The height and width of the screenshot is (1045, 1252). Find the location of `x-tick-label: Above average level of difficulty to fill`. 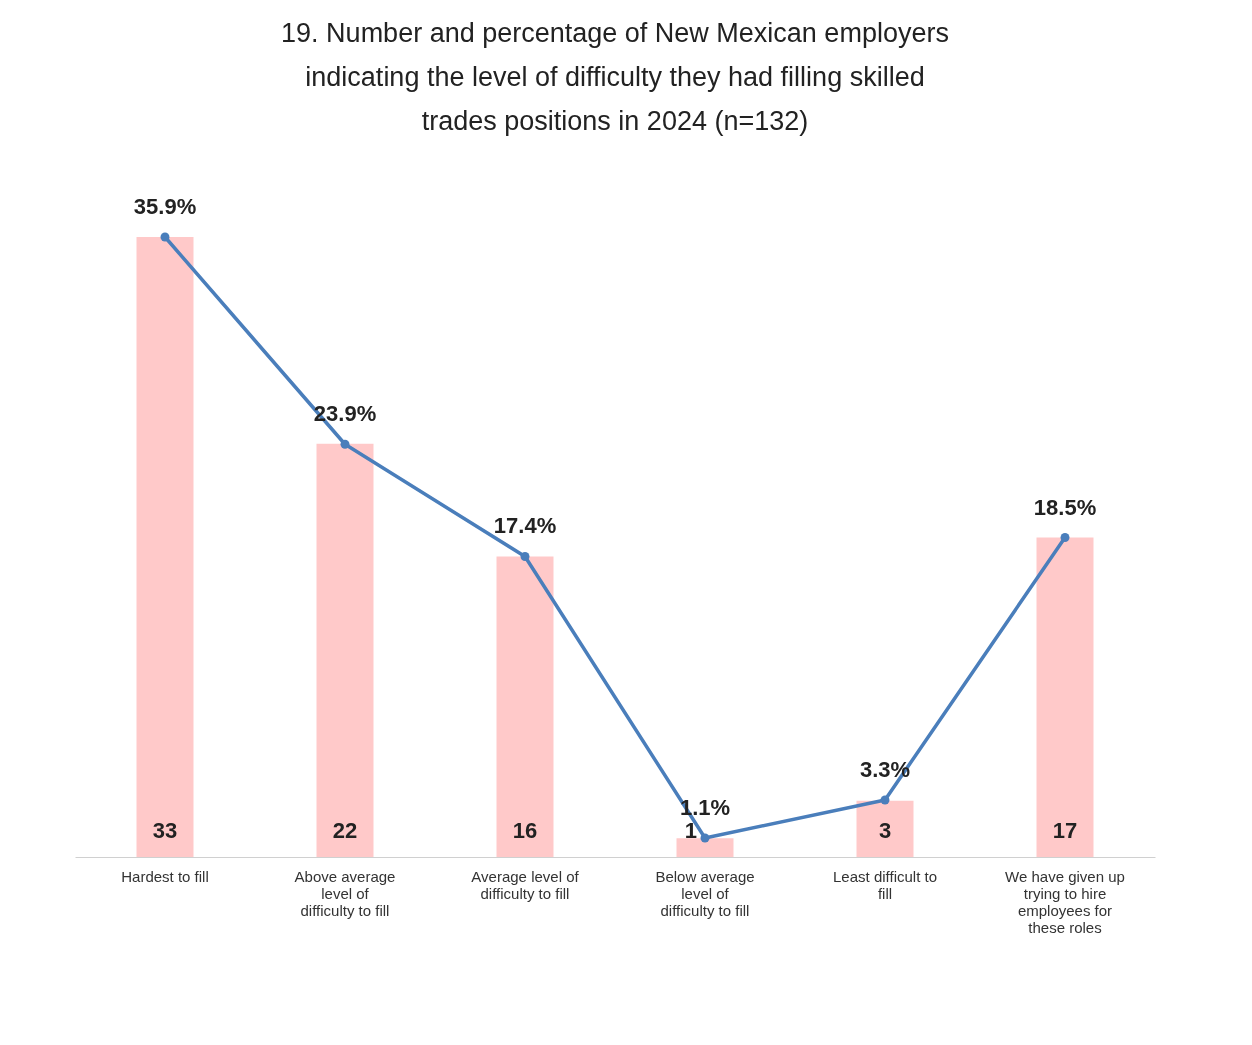

x-tick-label: Above average level of difficulty to fill is located at coordinates (345, 893).